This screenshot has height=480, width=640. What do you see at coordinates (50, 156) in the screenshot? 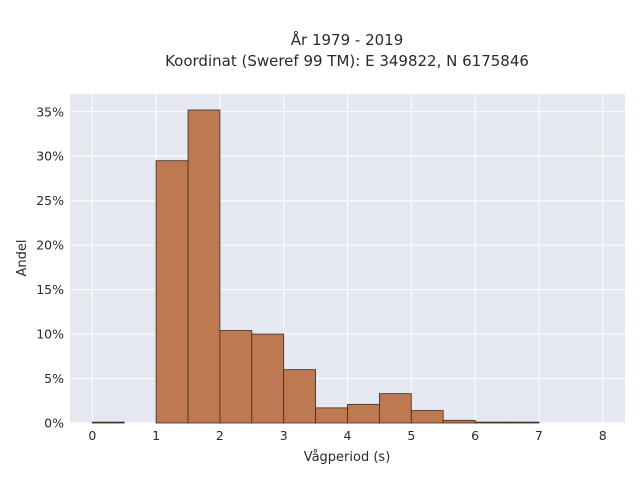
I see `y-tick-label: 30%` at bounding box center [50, 156].